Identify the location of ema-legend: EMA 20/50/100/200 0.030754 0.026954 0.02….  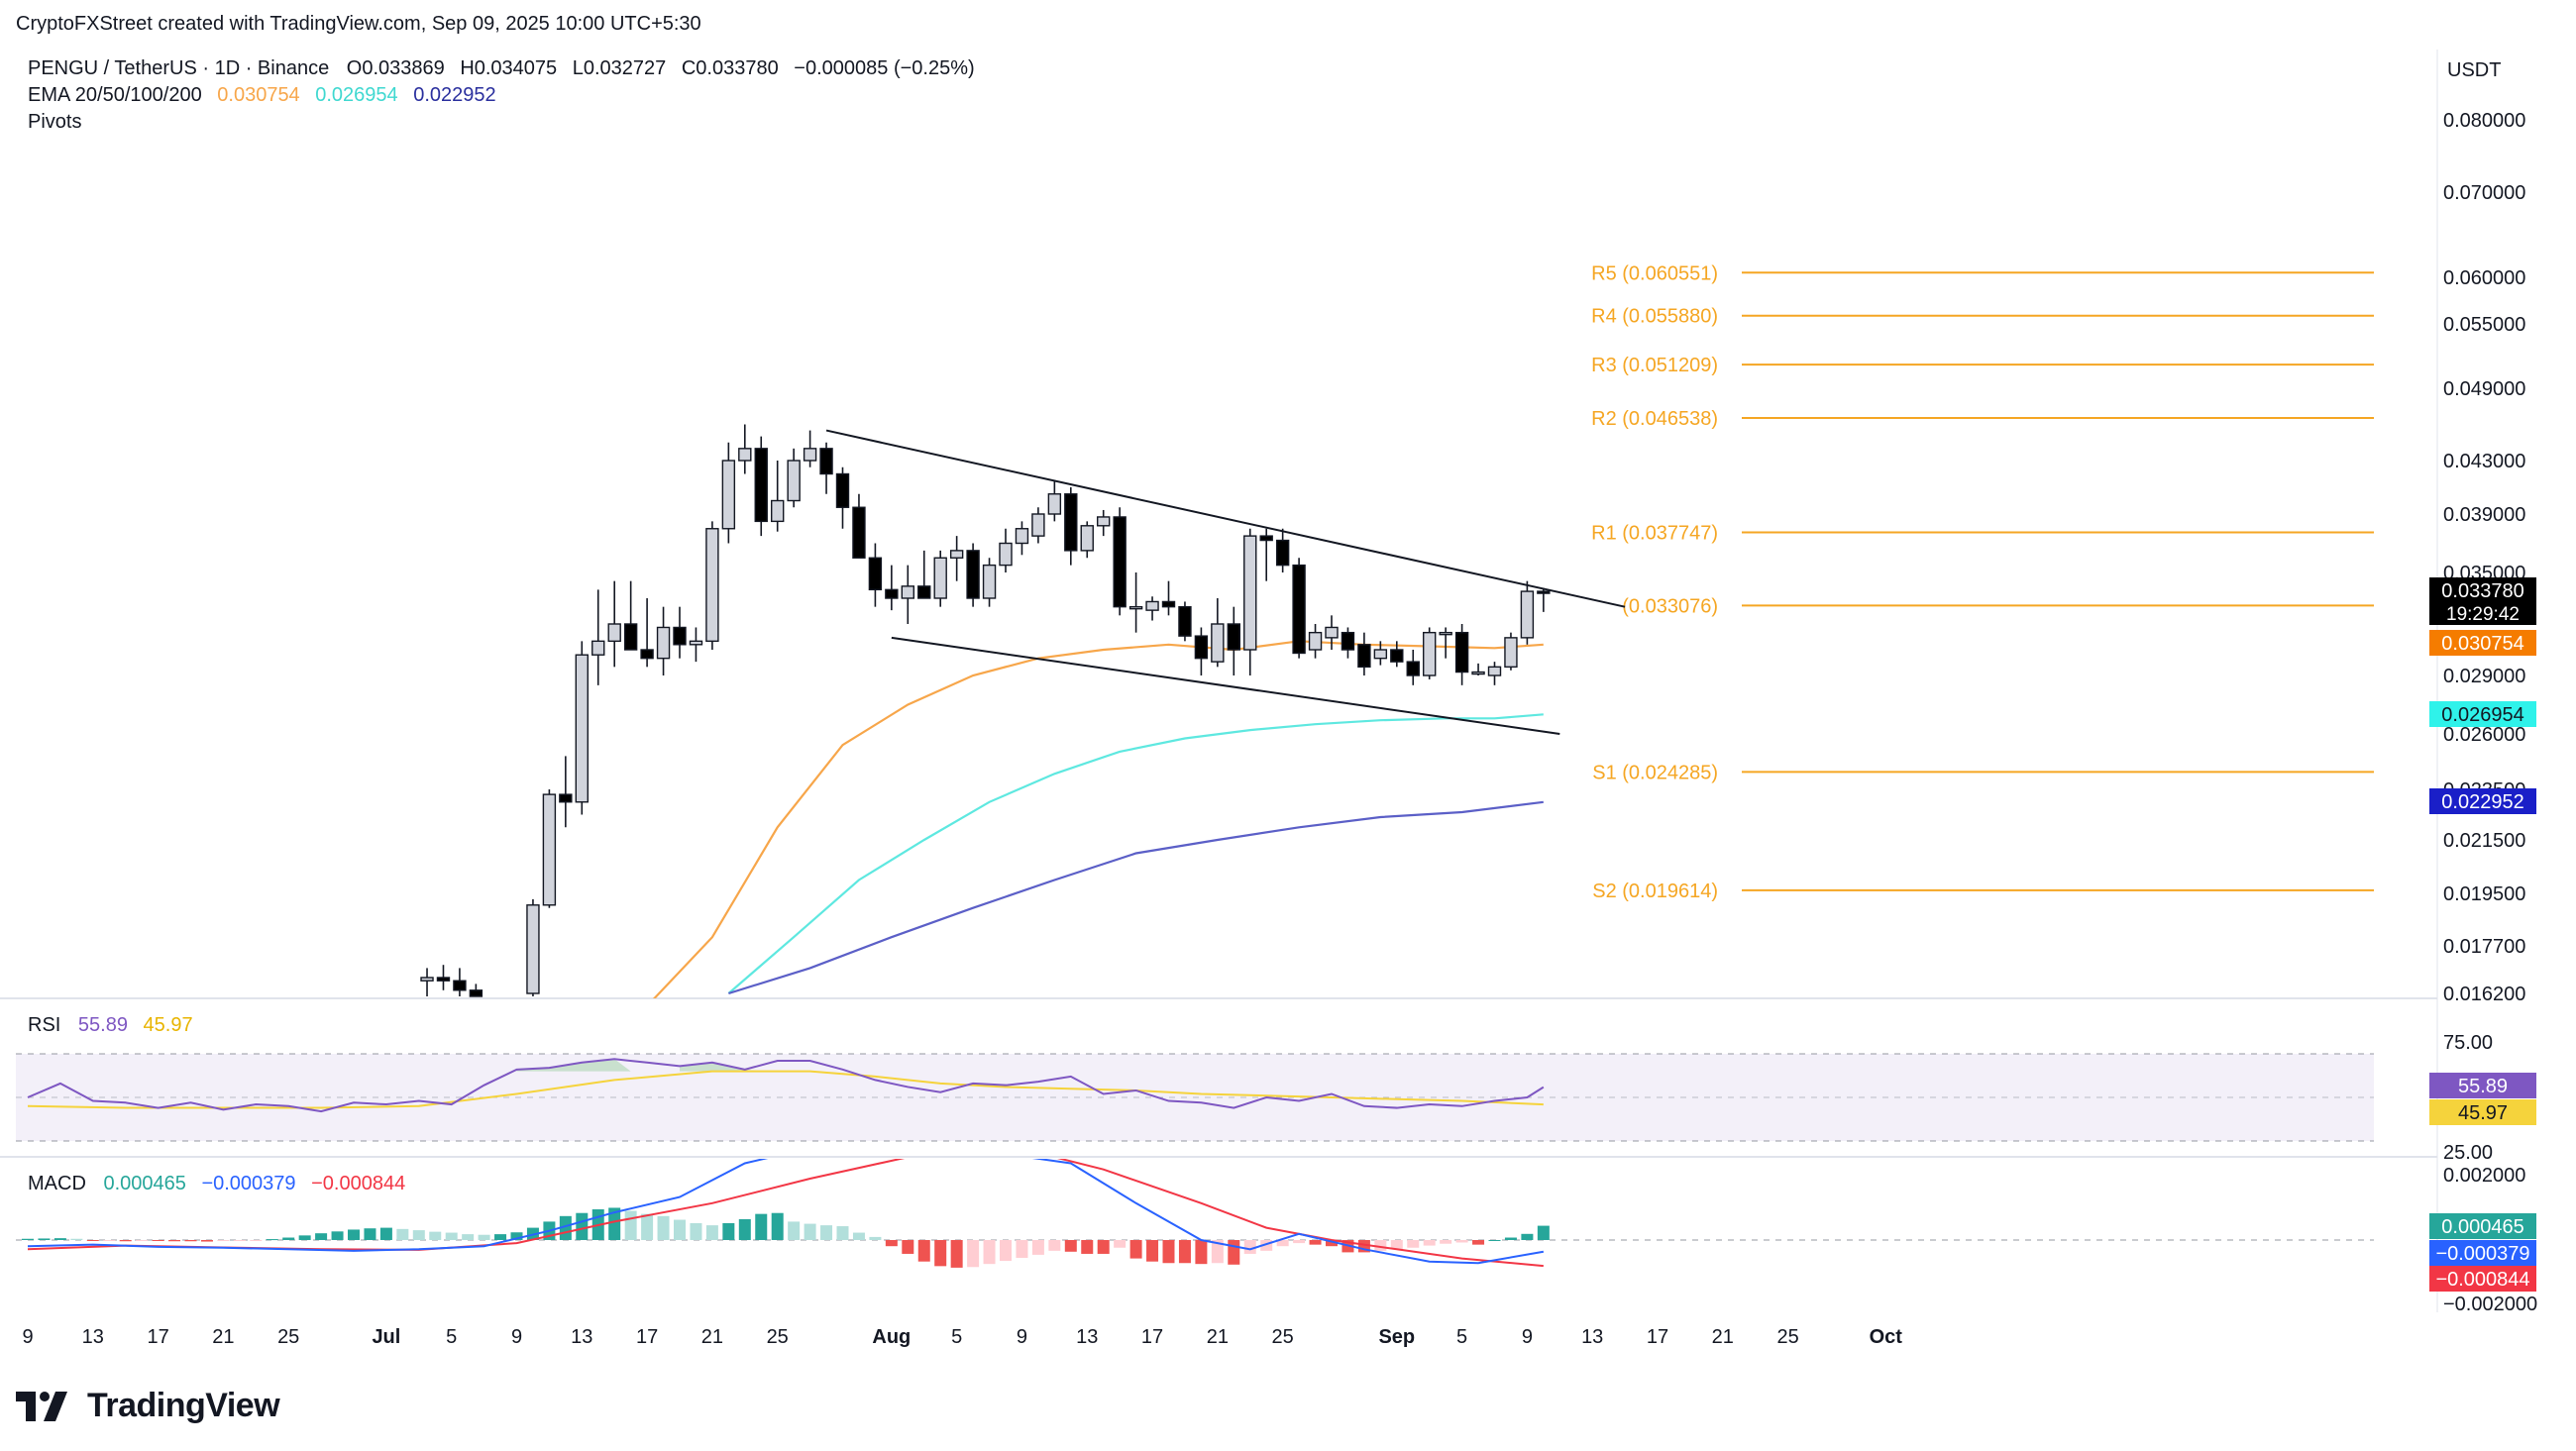
(262, 95).